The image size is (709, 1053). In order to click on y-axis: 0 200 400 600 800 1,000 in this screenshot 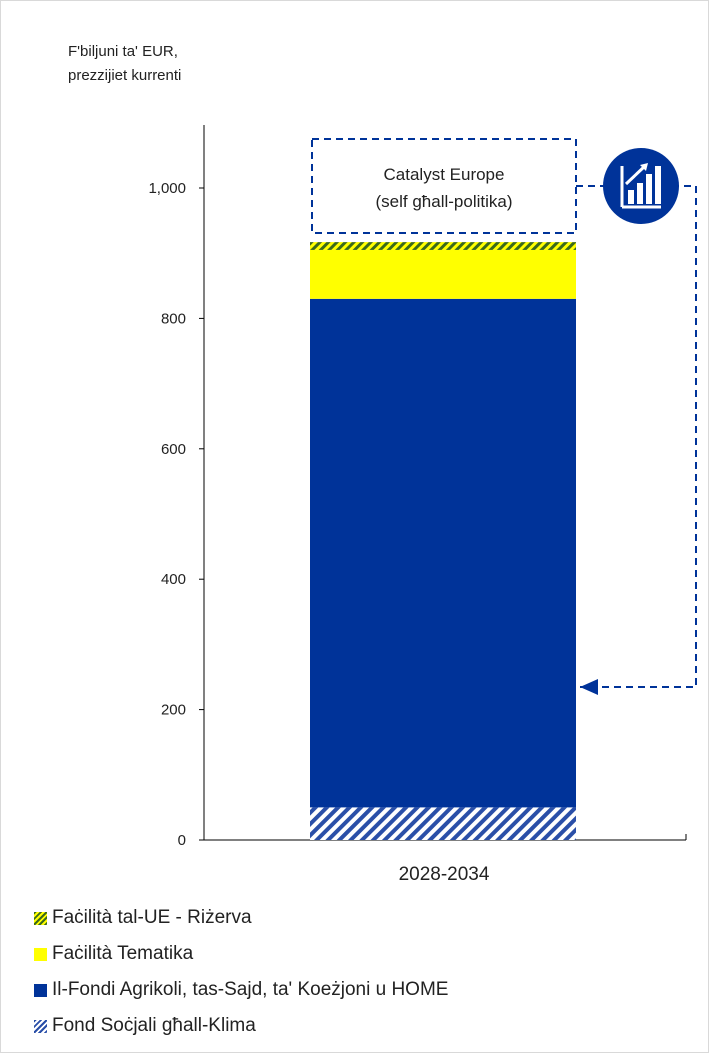, I will do `click(176, 487)`.